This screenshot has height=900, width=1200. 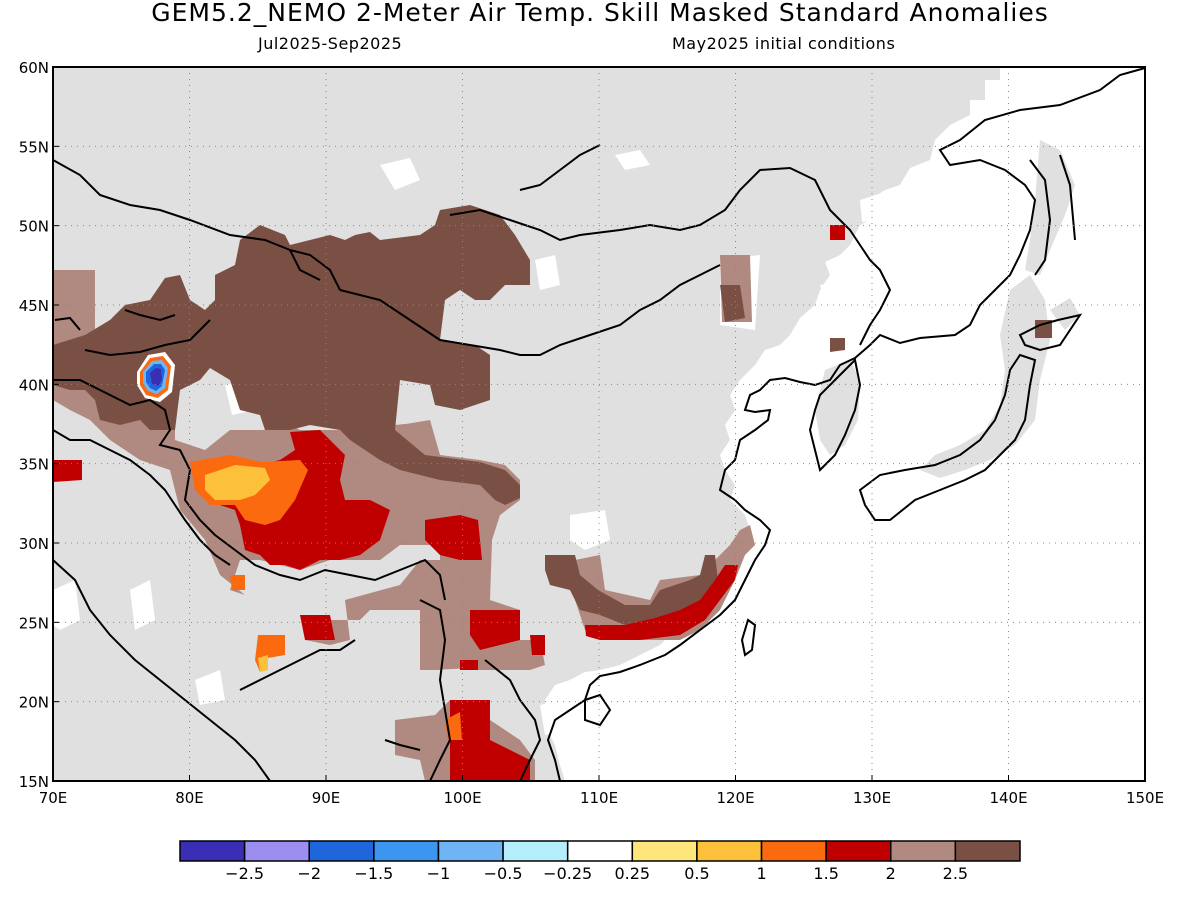 What do you see at coordinates (330, 43) in the screenshot?
I see `forecast-period: Jul2025-Sep2025` at bounding box center [330, 43].